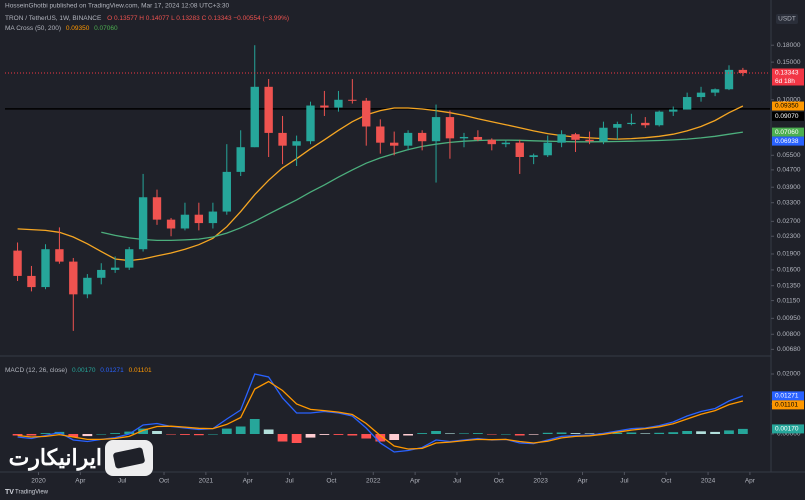 The height and width of the screenshot is (500, 805). What do you see at coordinates (787, 132) in the screenshot?
I see `price-tag-label: 0.07060` at bounding box center [787, 132].